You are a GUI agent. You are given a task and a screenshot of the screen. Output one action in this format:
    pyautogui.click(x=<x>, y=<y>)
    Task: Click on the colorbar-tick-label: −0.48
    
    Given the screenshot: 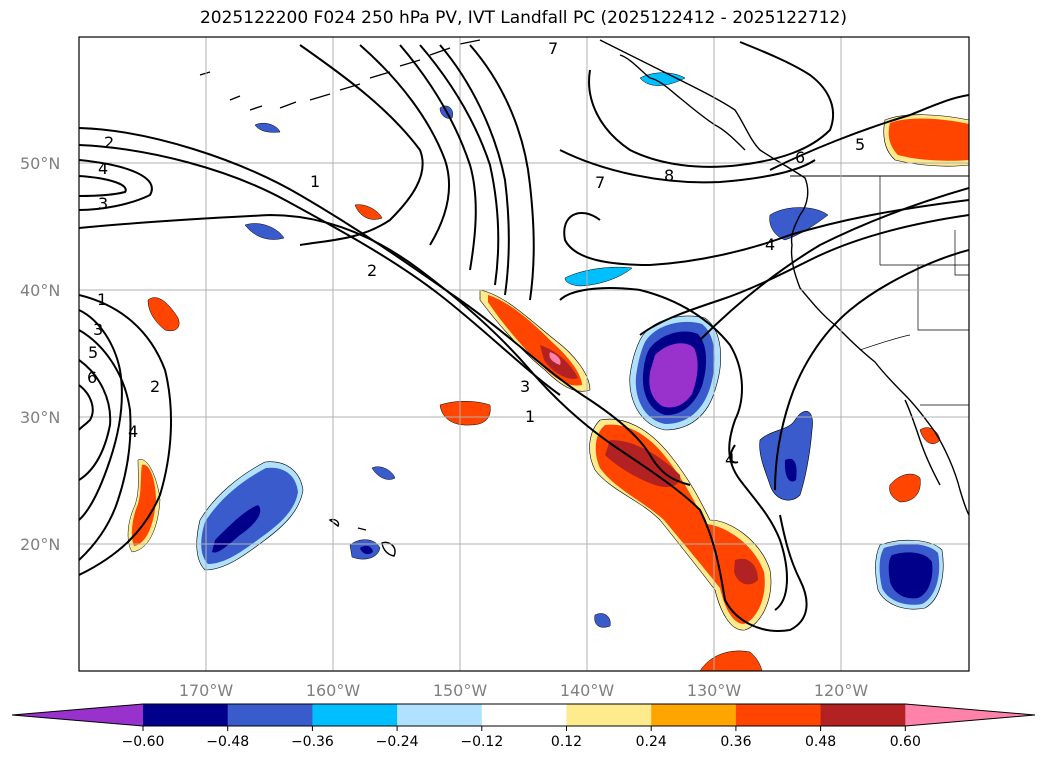 What is the action you would take?
    pyautogui.click(x=227, y=742)
    